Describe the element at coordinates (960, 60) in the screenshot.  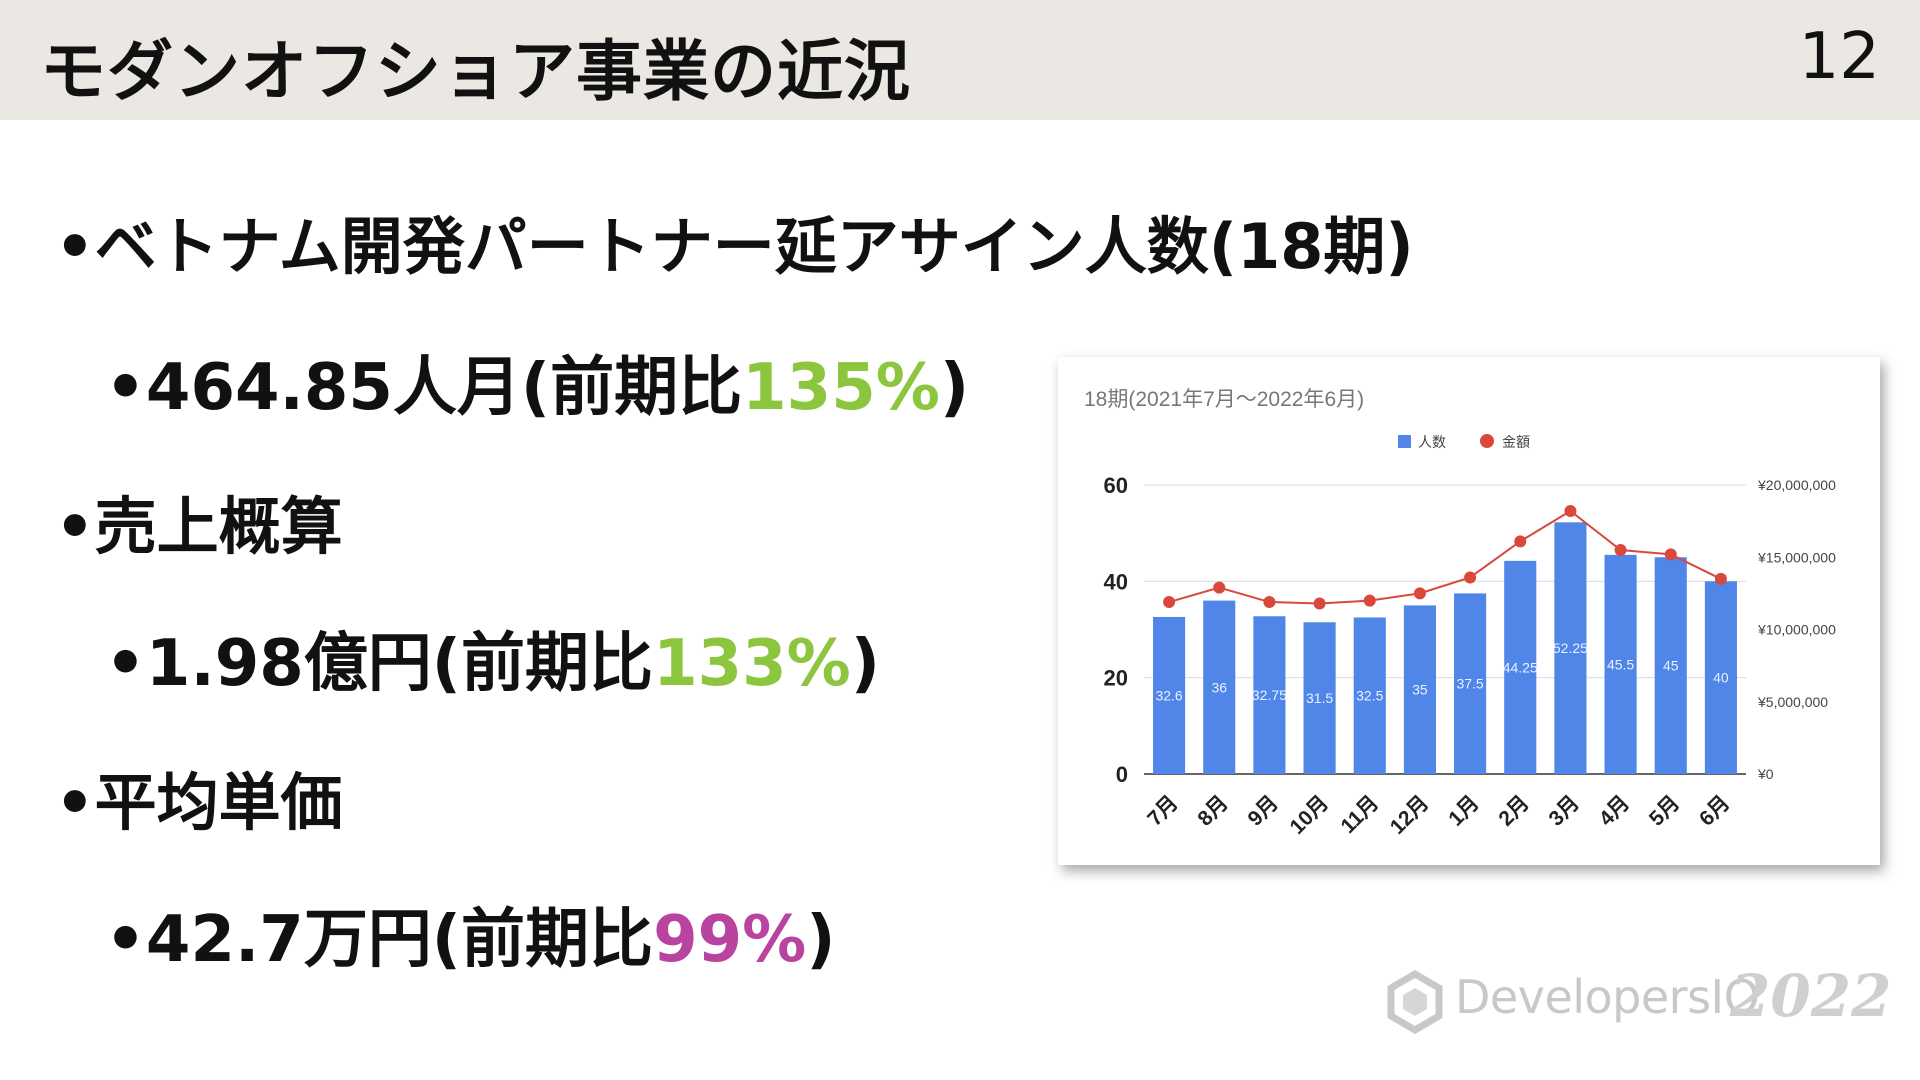
I see `slide-header: モダンオフショア事業の近況 12` at that location.